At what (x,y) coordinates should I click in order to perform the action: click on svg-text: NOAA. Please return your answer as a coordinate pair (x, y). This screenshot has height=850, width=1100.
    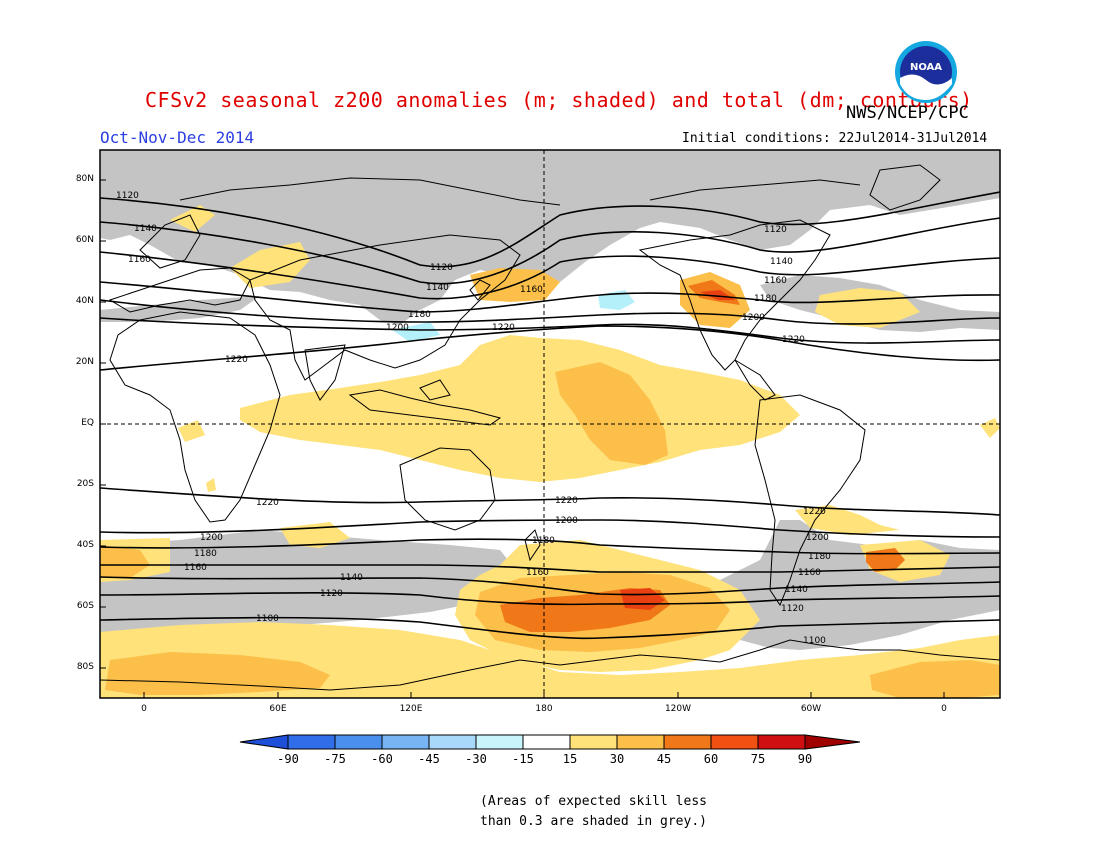
    Looking at the image, I should click on (926, 67).